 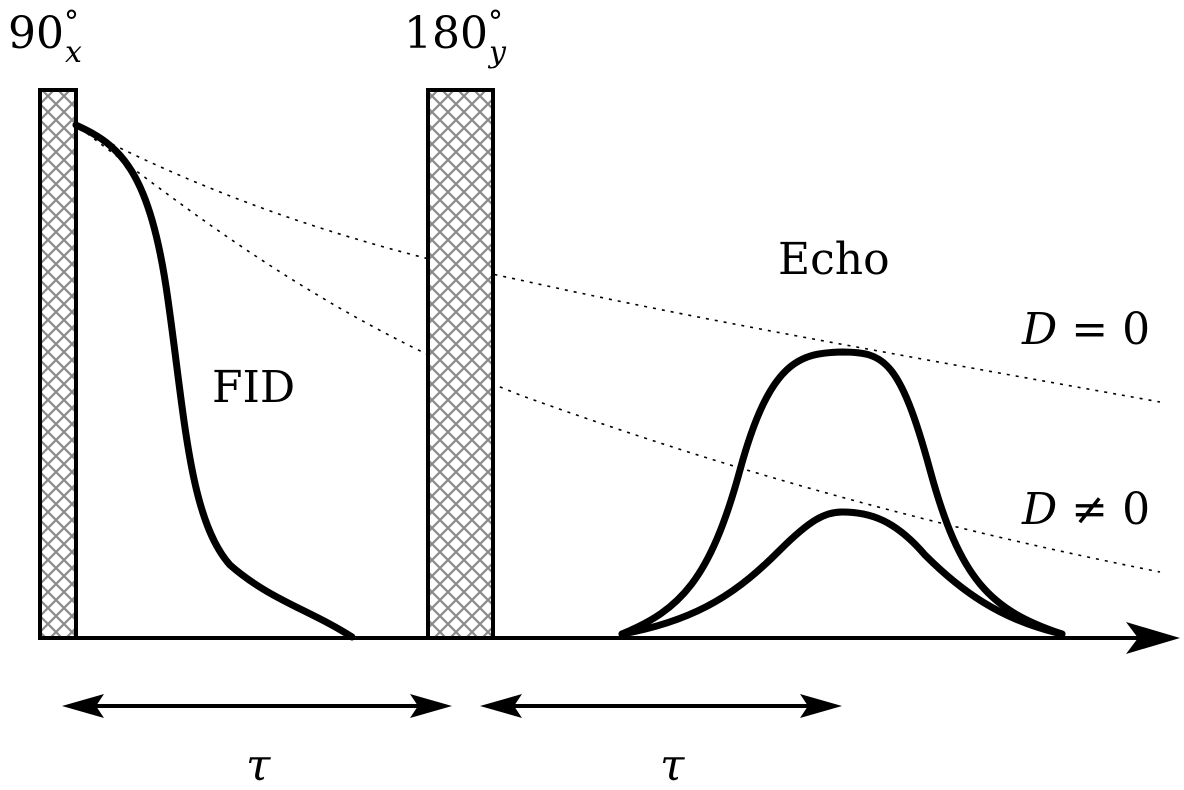 What do you see at coordinates (834, 259) in the screenshot?
I see `echo-label: Echo` at bounding box center [834, 259].